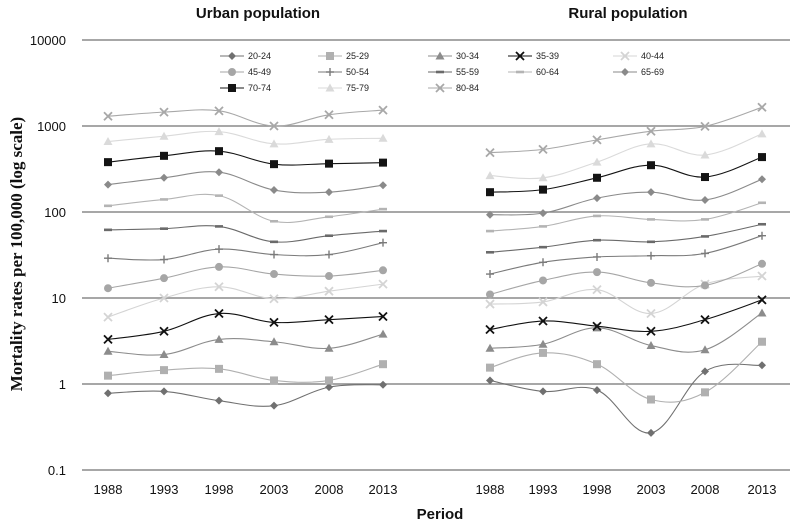  Describe the element at coordinates (651, 489) in the screenshot. I see `x-tick-label: 2003` at that location.